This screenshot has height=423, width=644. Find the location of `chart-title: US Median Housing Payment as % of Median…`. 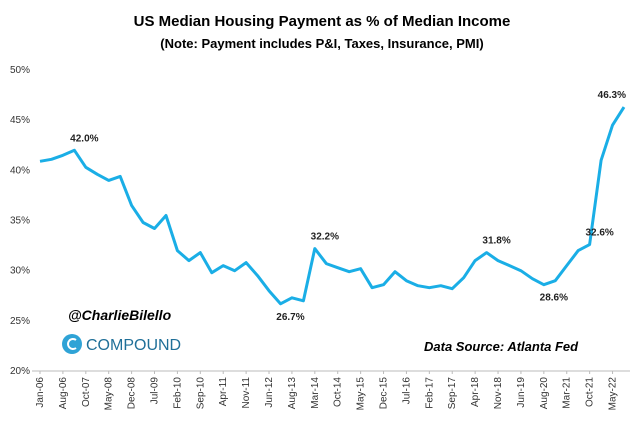

chart-title: US Median Housing Payment as % of Median… is located at coordinates (322, 21).